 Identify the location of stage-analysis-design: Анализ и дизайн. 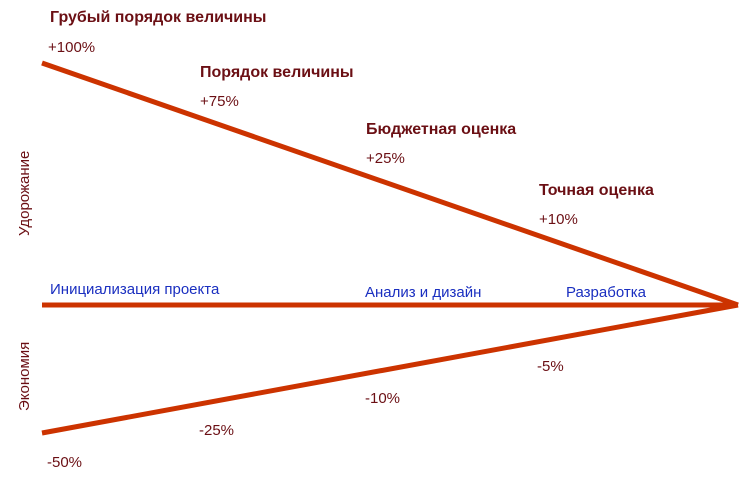
(423, 292).